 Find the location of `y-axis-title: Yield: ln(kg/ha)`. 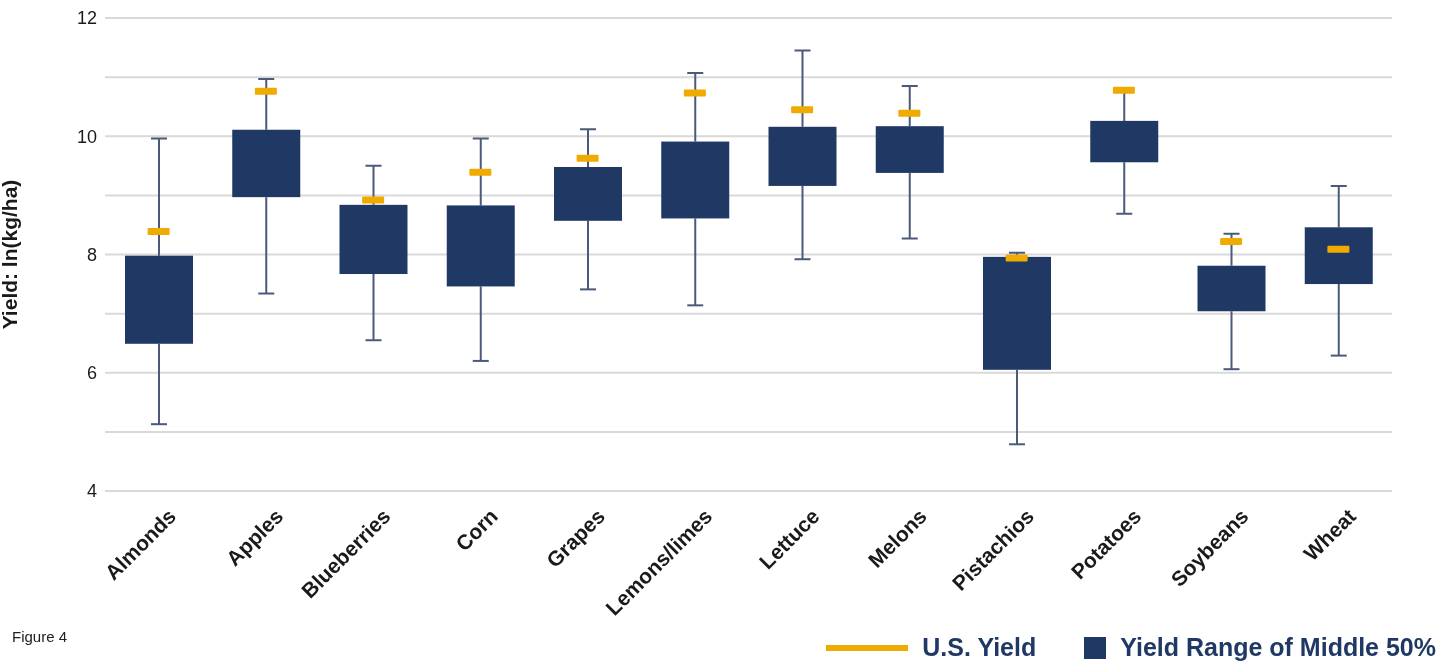

y-axis-title: Yield: ln(kg/ha) is located at coordinates (11, 254).